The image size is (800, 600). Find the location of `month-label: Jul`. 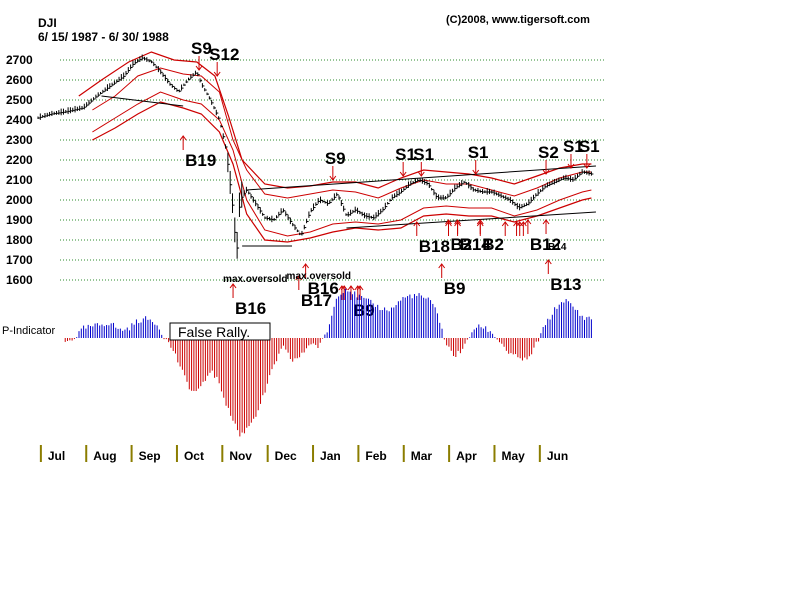

month-label: Jul is located at coordinates (56, 456).